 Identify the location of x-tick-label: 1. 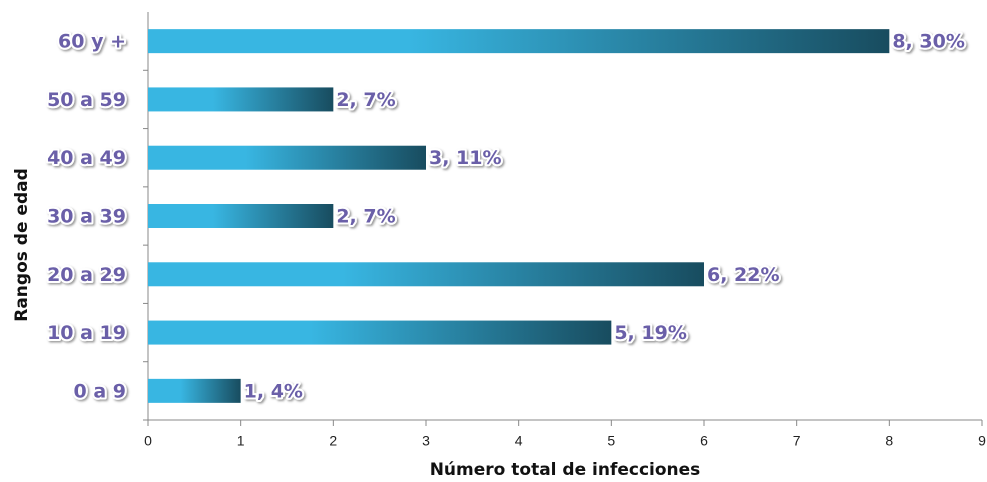
(241, 441).